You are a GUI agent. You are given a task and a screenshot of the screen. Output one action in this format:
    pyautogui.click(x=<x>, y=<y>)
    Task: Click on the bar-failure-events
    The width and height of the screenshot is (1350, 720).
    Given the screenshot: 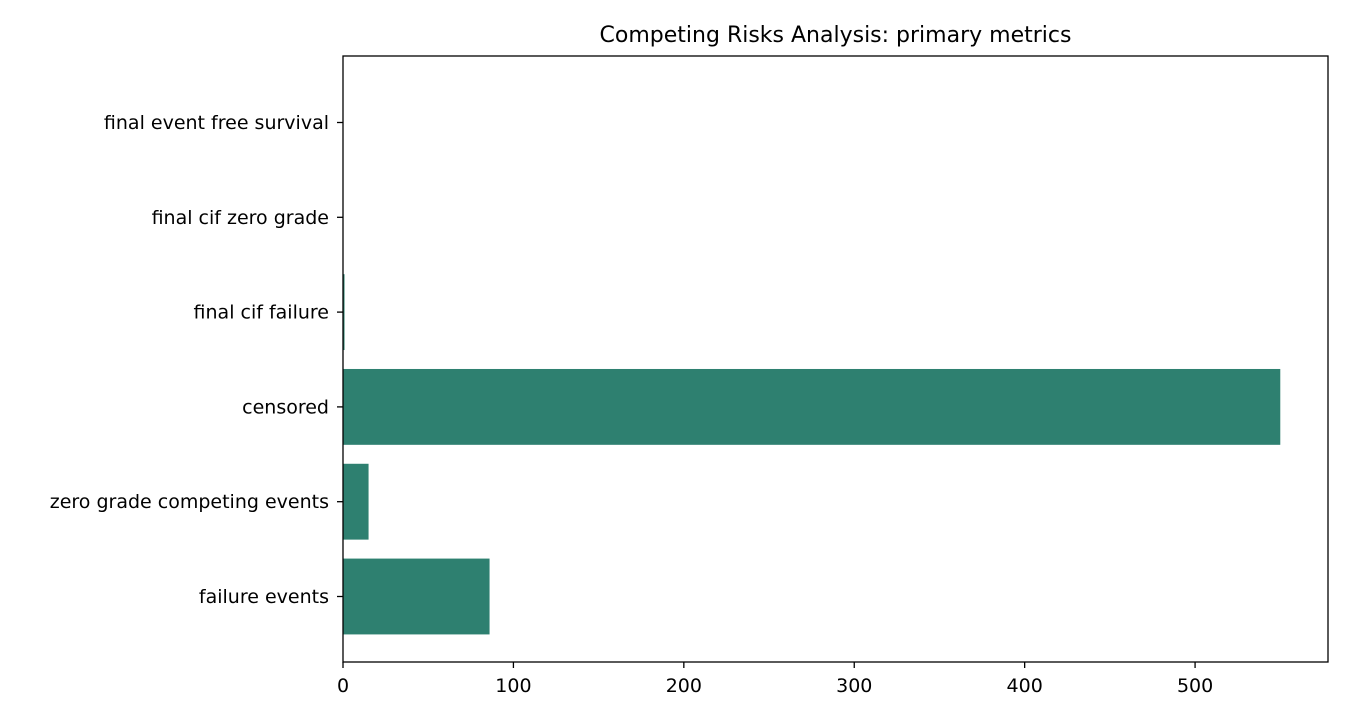 What is the action you would take?
    pyautogui.click(x=416, y=596)
    